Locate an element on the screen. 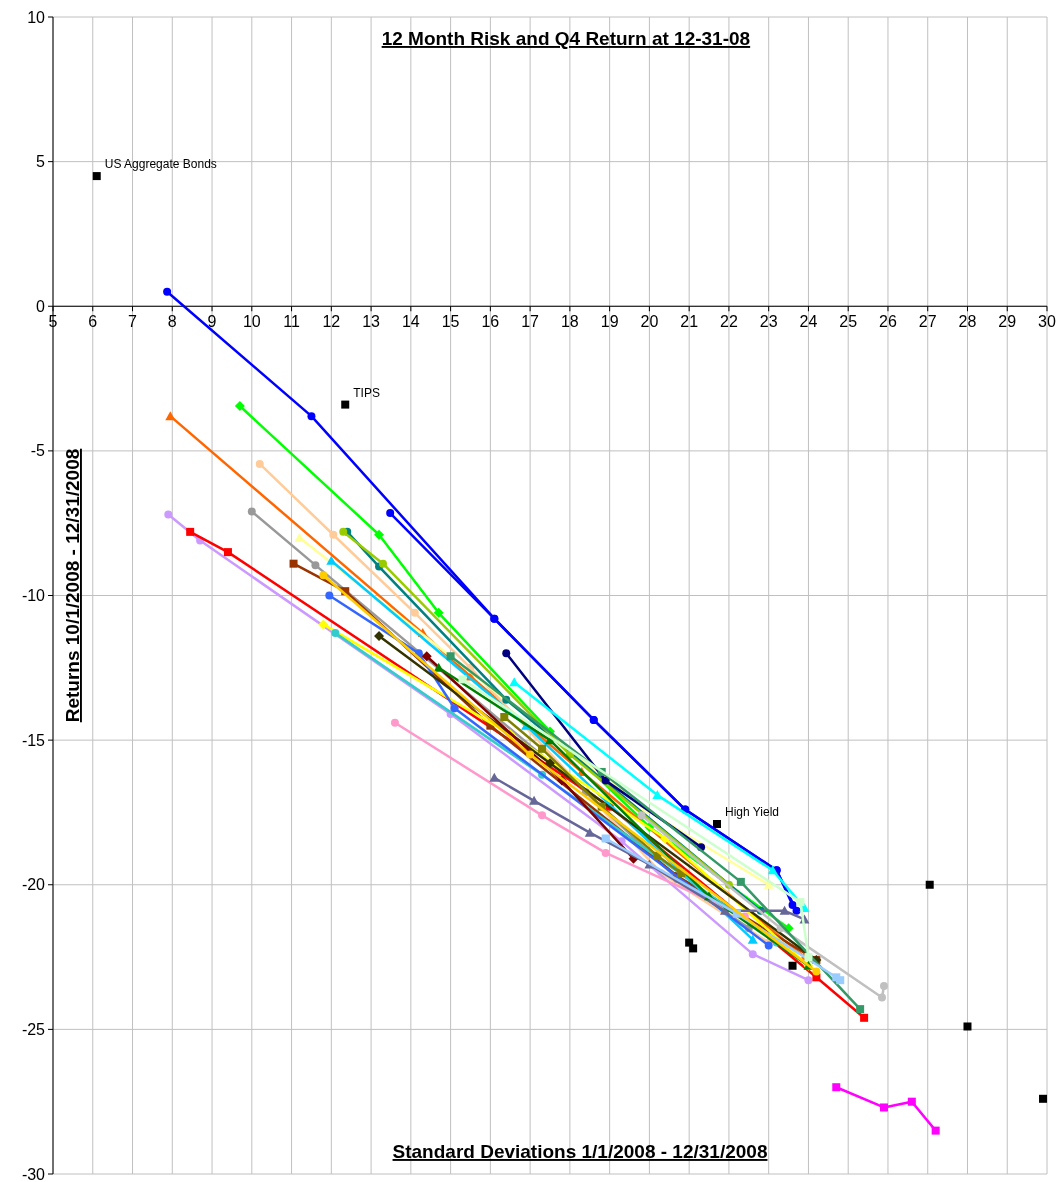  x-tick-label: 13 is located at coordinates (371, 322).